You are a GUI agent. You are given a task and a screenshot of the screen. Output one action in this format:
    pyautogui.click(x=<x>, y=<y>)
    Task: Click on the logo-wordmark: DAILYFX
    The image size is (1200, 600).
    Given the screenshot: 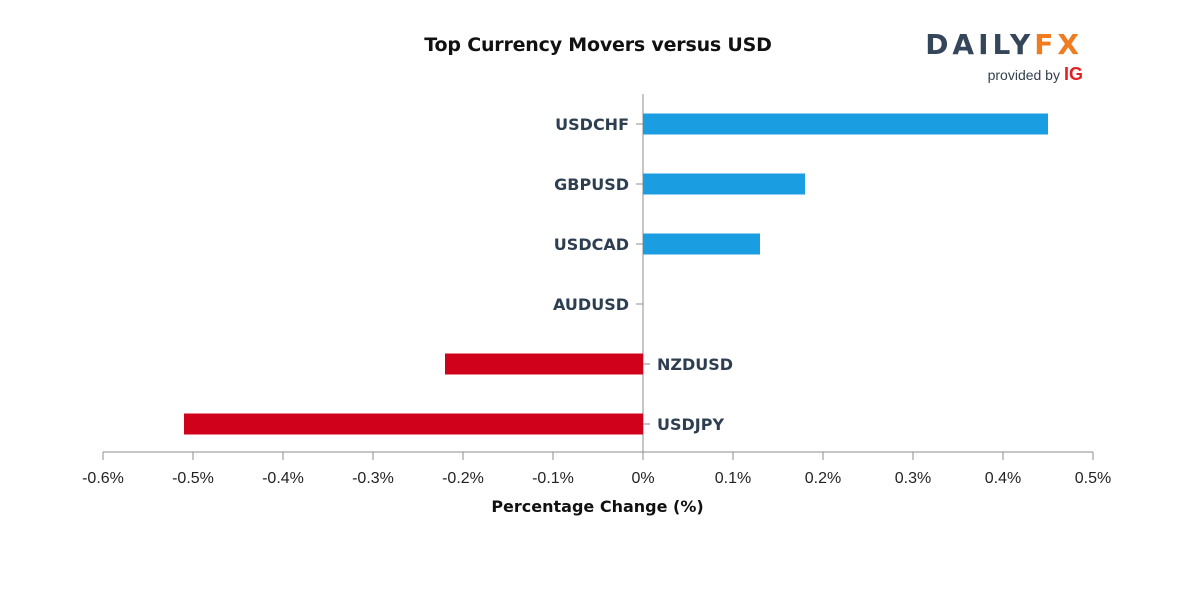 What is the action you would take?
    pyautogui.click(x=1004, y=44)
    